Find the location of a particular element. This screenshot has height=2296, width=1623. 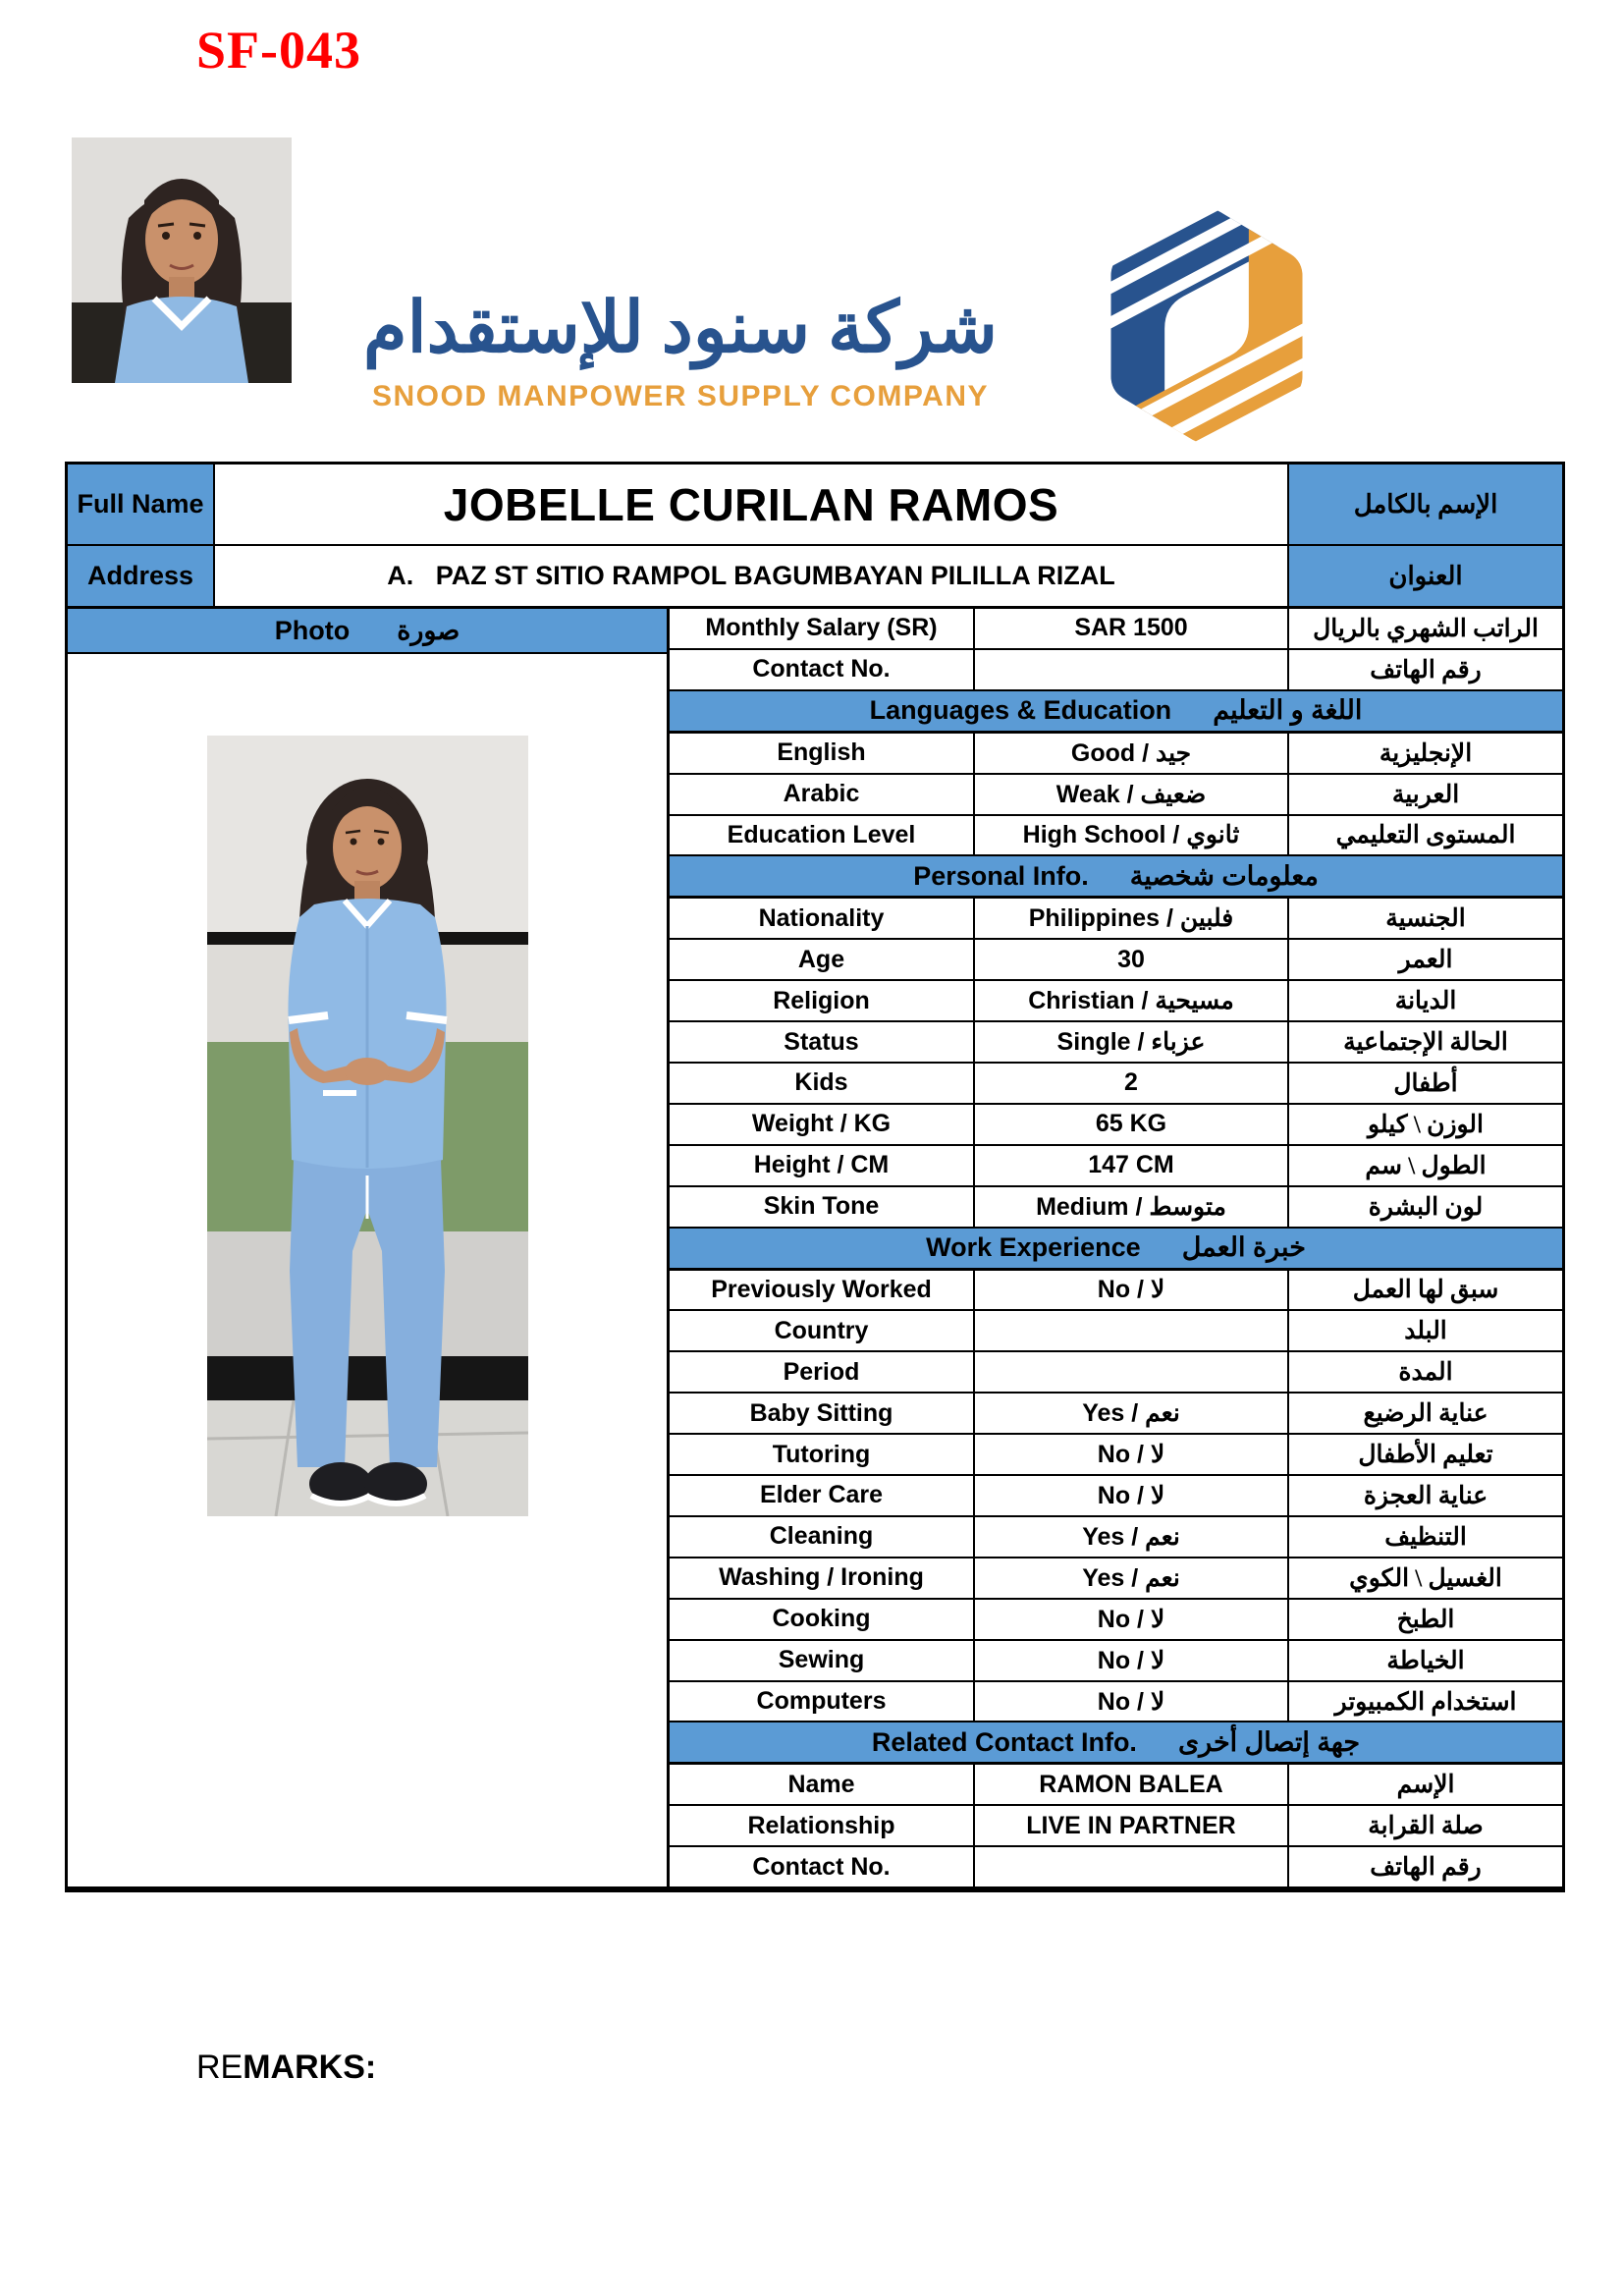

field-label: Elder Care is located at coordinates (821, 1495).